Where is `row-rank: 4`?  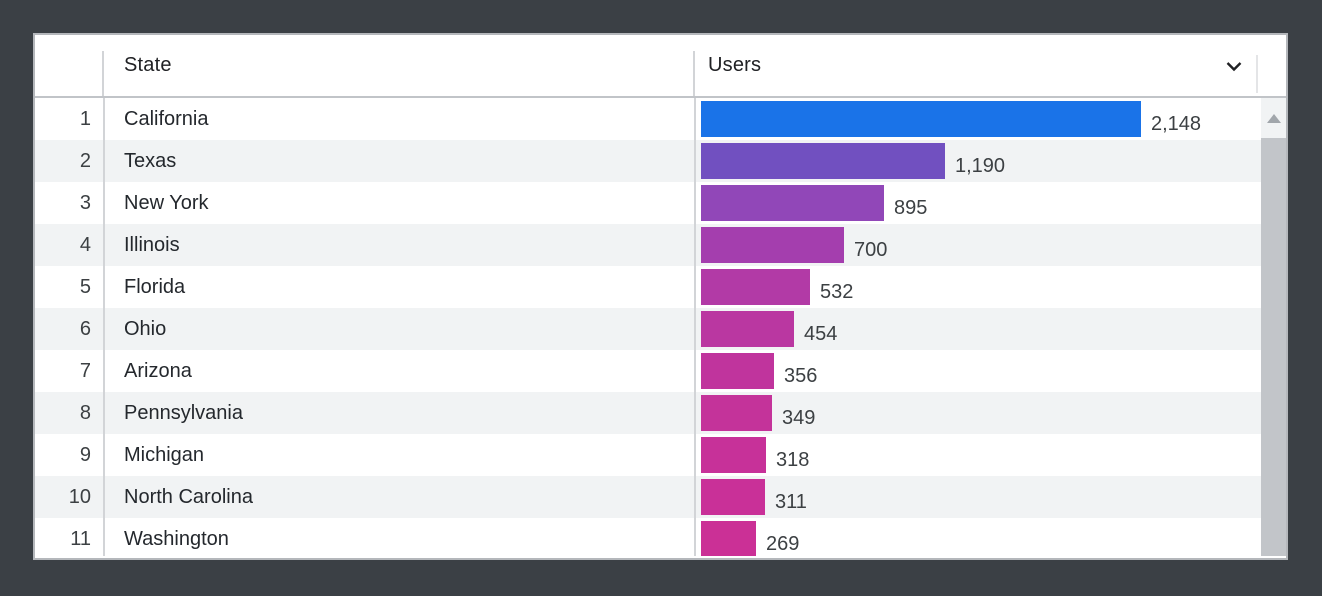 row-rank: 4 is located at coordinates (85, 244).